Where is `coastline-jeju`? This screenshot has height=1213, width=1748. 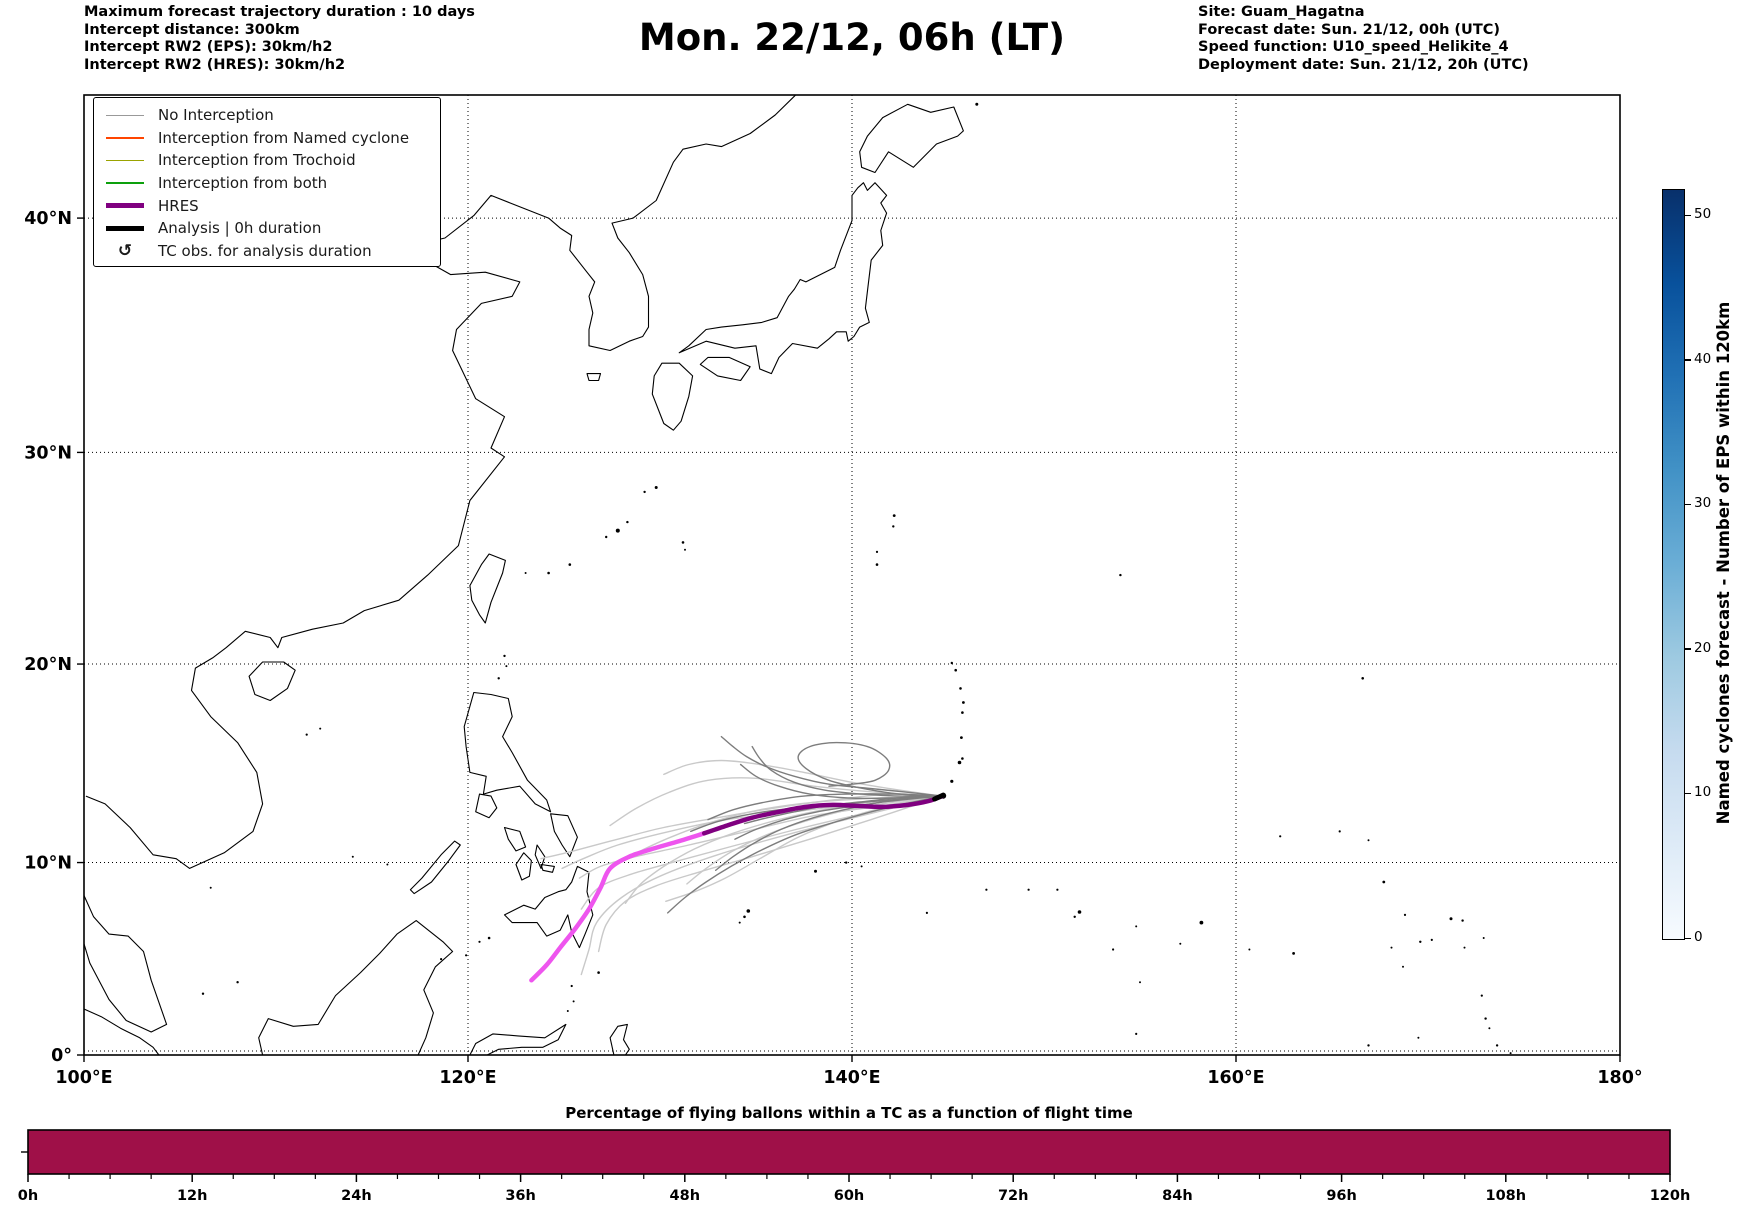
coastline-jeju is located at coordinates (594, 377).